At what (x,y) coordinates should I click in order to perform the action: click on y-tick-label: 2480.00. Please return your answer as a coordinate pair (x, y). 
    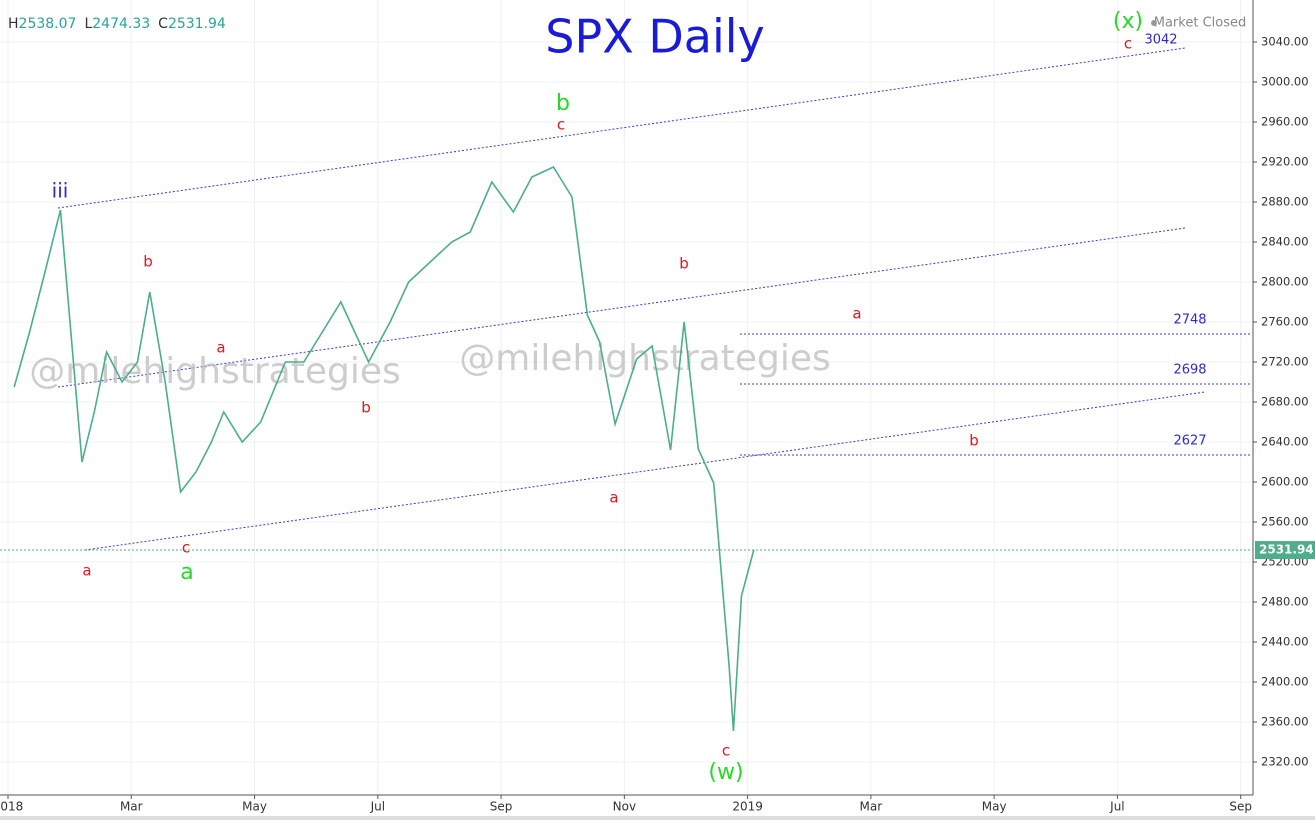
    Looking at the image, I should click on (1285, 602).